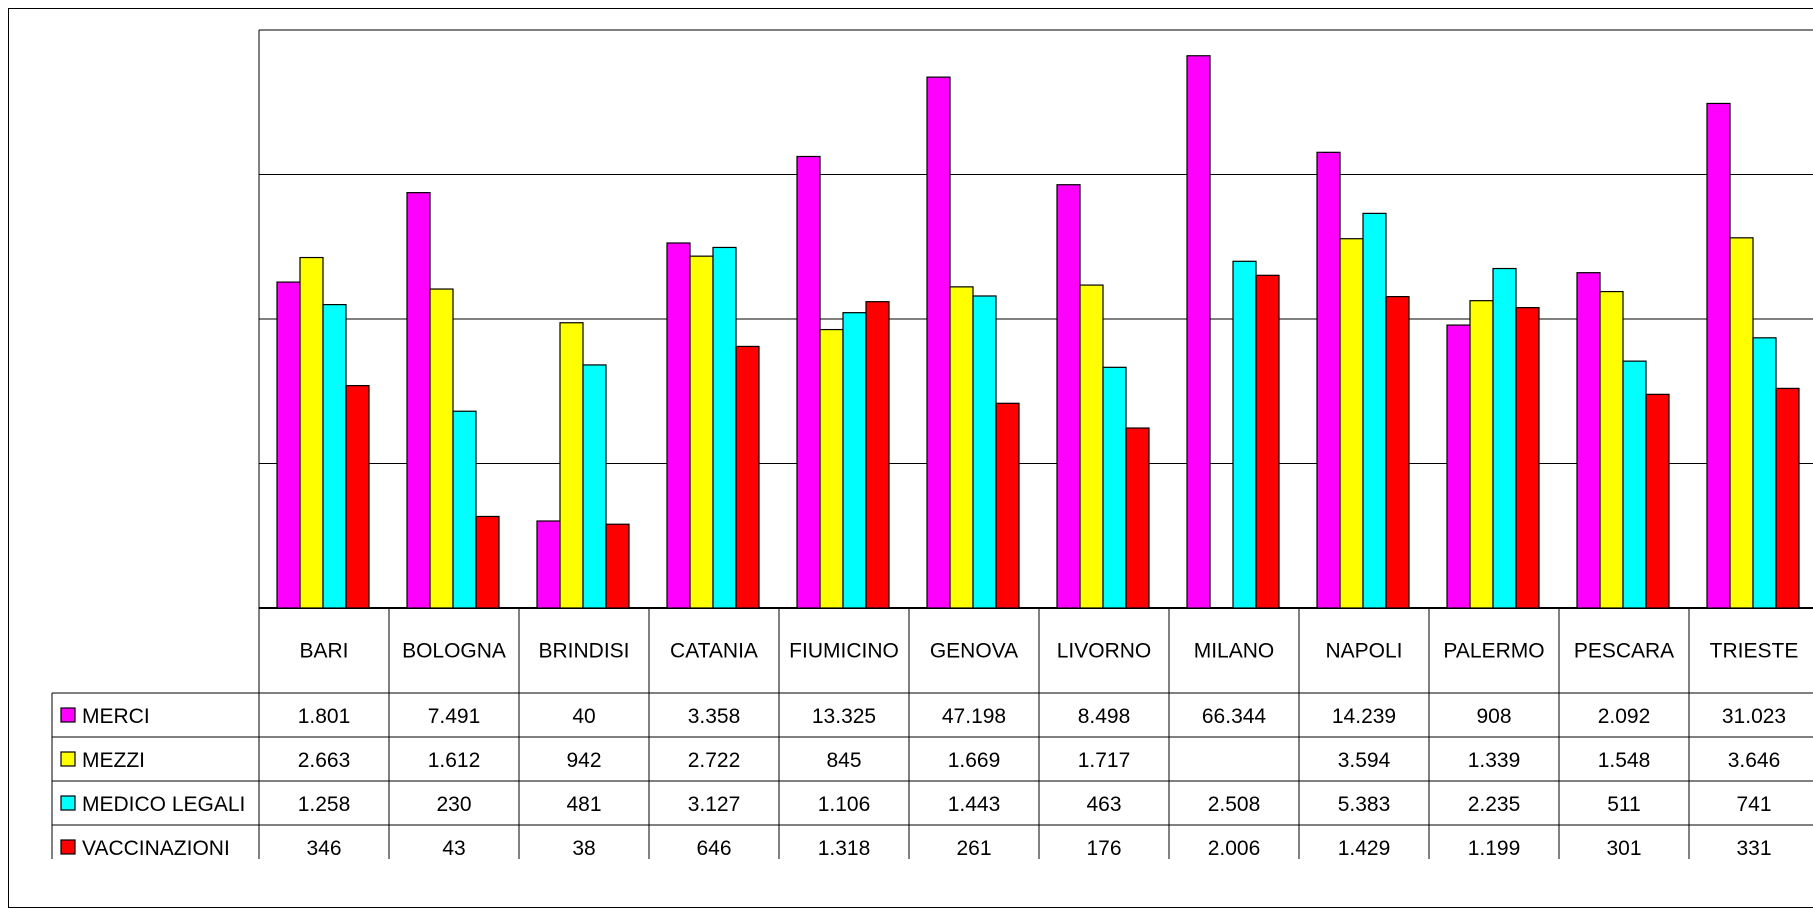 This screenshot has width=1813, height=908. What do you see at coordinates (1634, 484) in the screenshot?
I see `bar-medico-legali-pescara` at bounding box center [1634, 484].